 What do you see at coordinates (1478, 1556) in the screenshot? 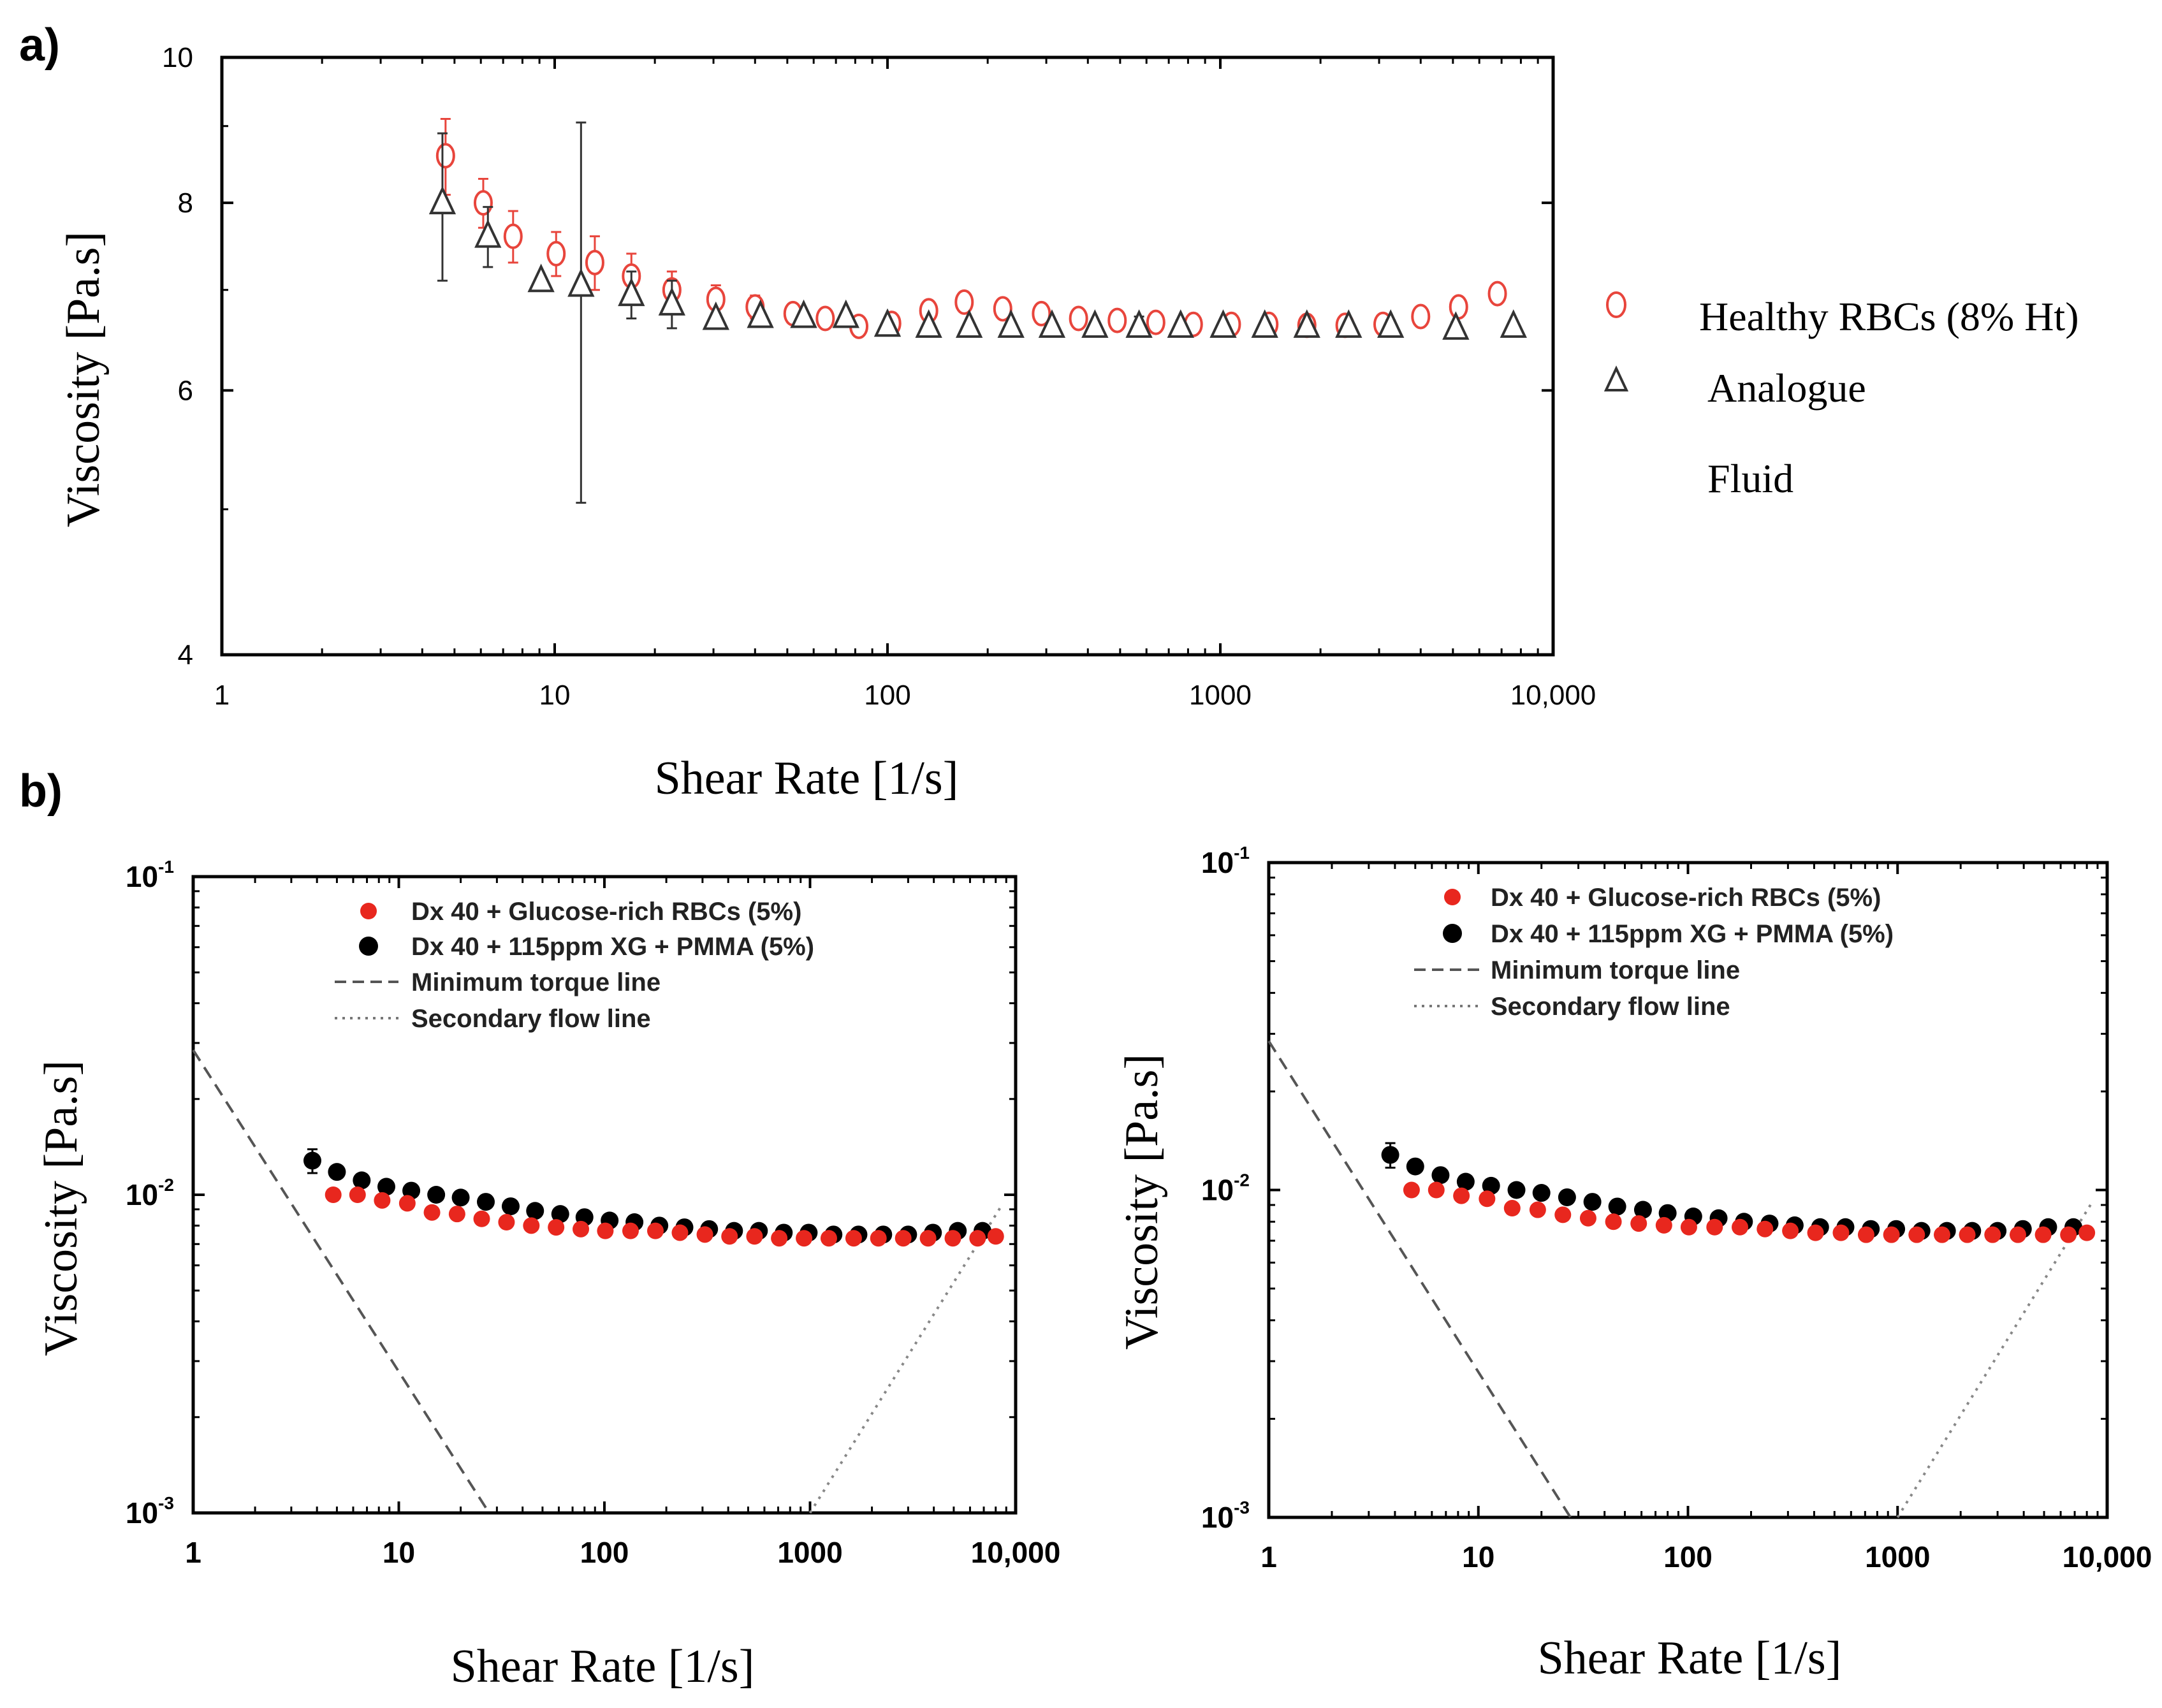
I see `x-tick-label: 10` at bounding box center [1478, 1556].